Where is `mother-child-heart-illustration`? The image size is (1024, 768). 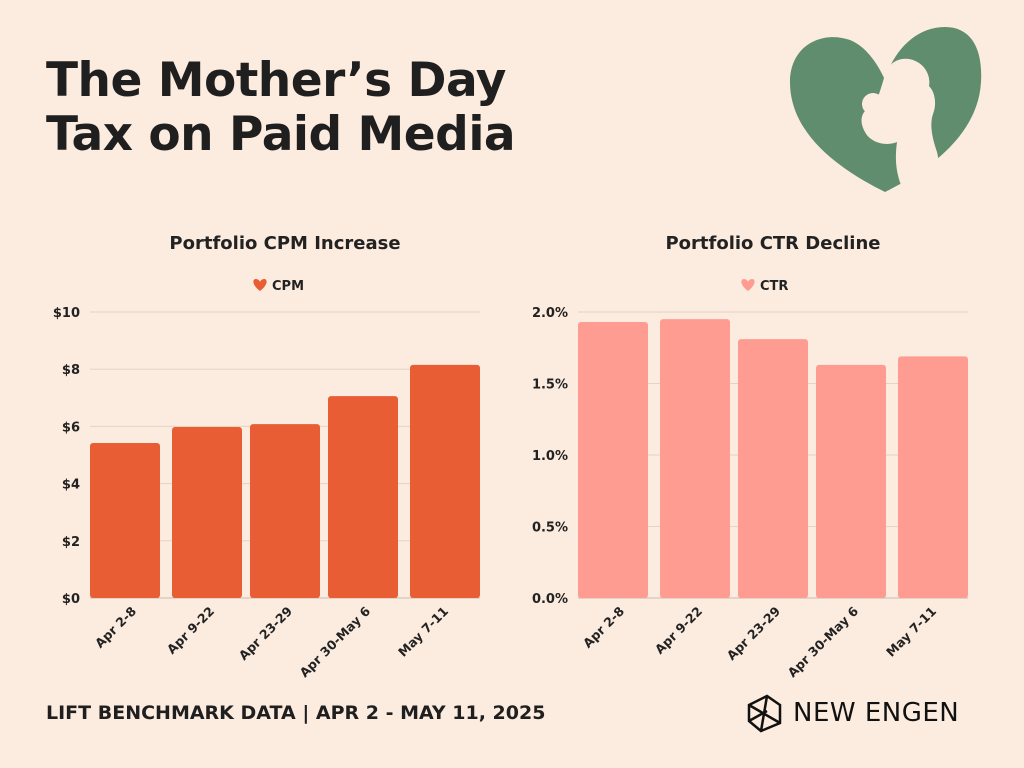
mother-child-heart-illustration is located at coordinates (886, 109).